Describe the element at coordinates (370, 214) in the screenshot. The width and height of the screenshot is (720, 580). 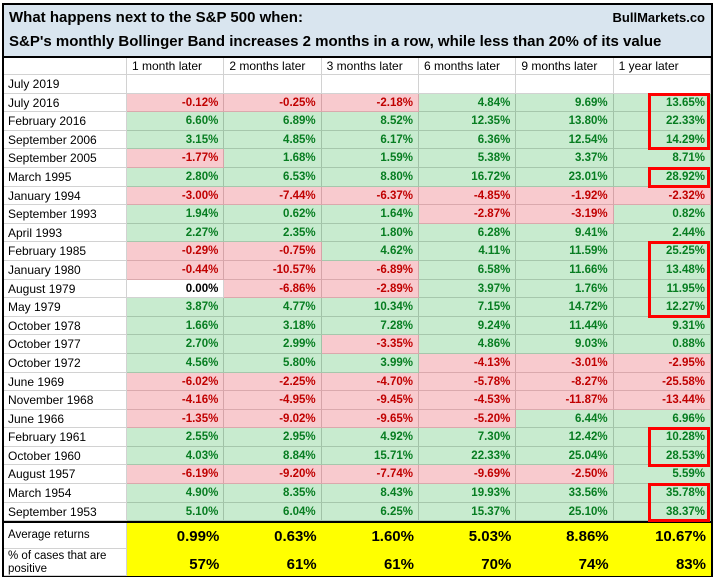
I see `value-cell: 1.64%` at that location.